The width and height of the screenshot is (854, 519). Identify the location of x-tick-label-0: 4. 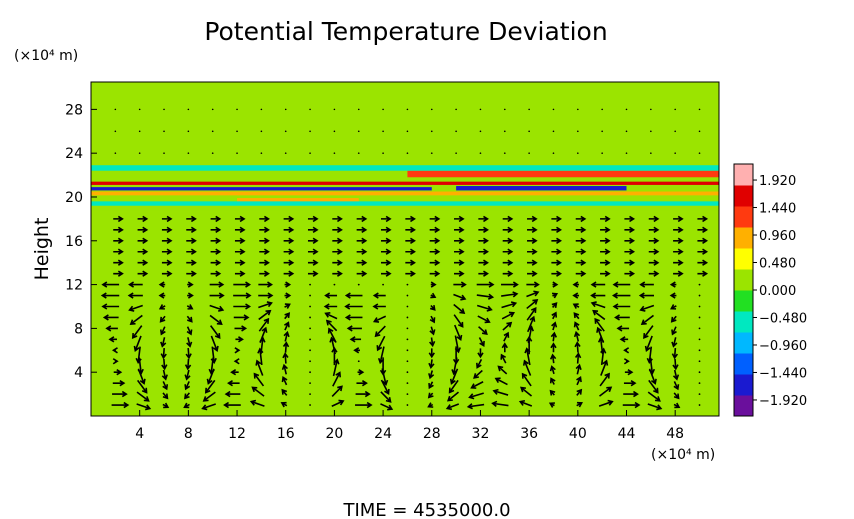
(139, 434).